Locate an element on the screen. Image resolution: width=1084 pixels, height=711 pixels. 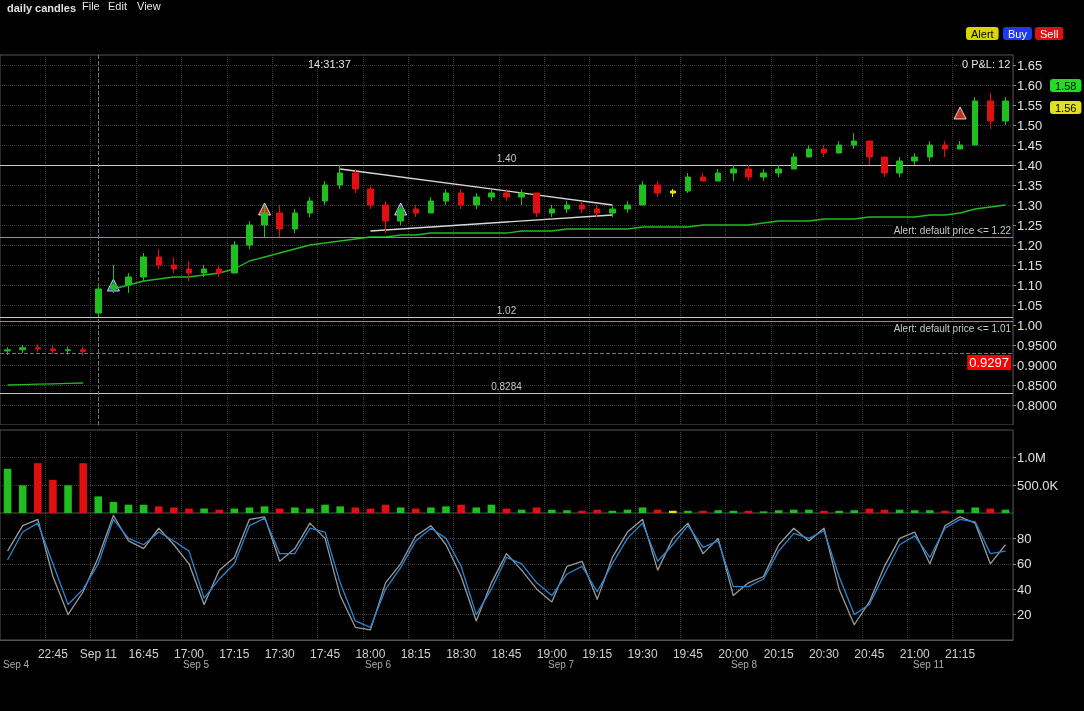
y-tick-label: 40 is located at coordinates (1024, 589).